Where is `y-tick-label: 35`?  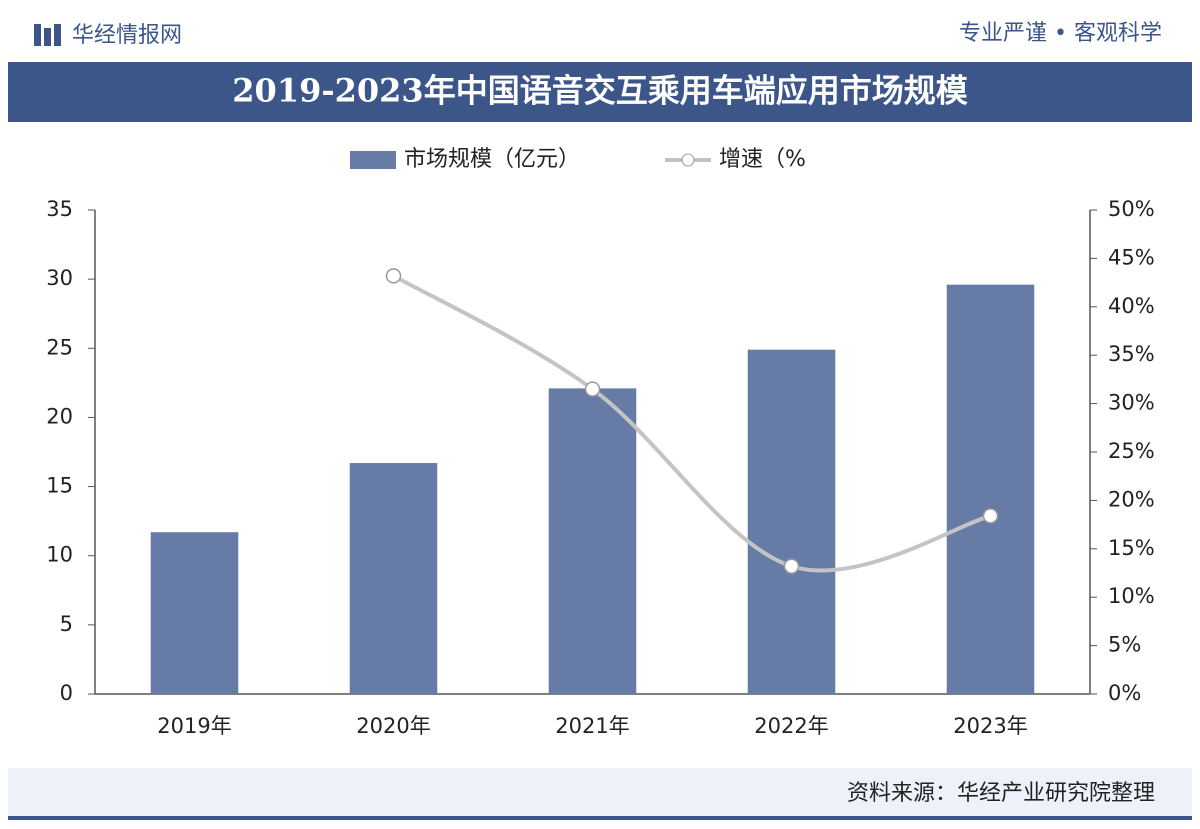 y-tick-label: 35 is located at coordinates (59, 209).